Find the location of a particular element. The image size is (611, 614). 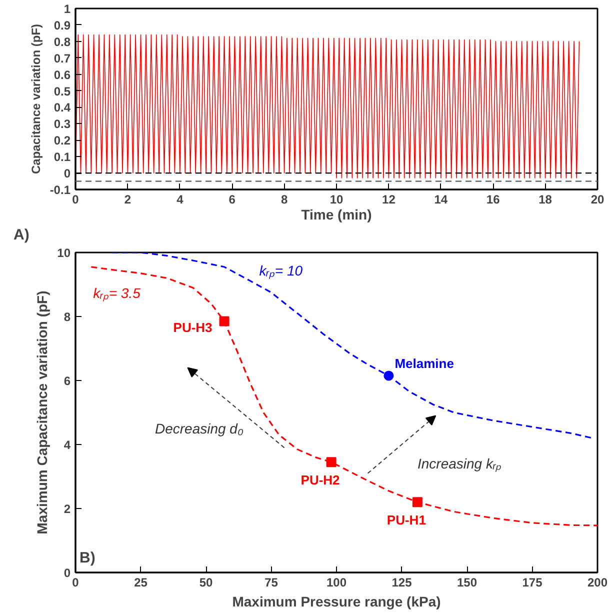

x-tick-label: 18 is located at coordinates (545, 199).